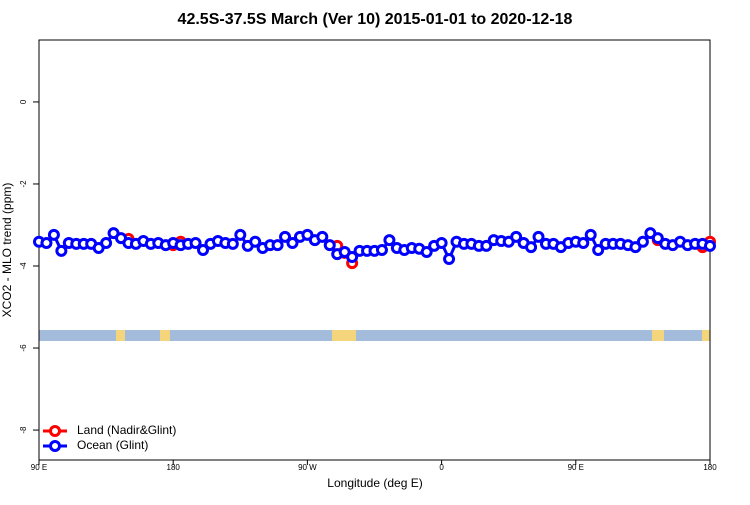 Image resolution: width=750 pixels, height=505 pixels. I want to click on x-axis-label: Longitude (deg E), so click(374, 483).